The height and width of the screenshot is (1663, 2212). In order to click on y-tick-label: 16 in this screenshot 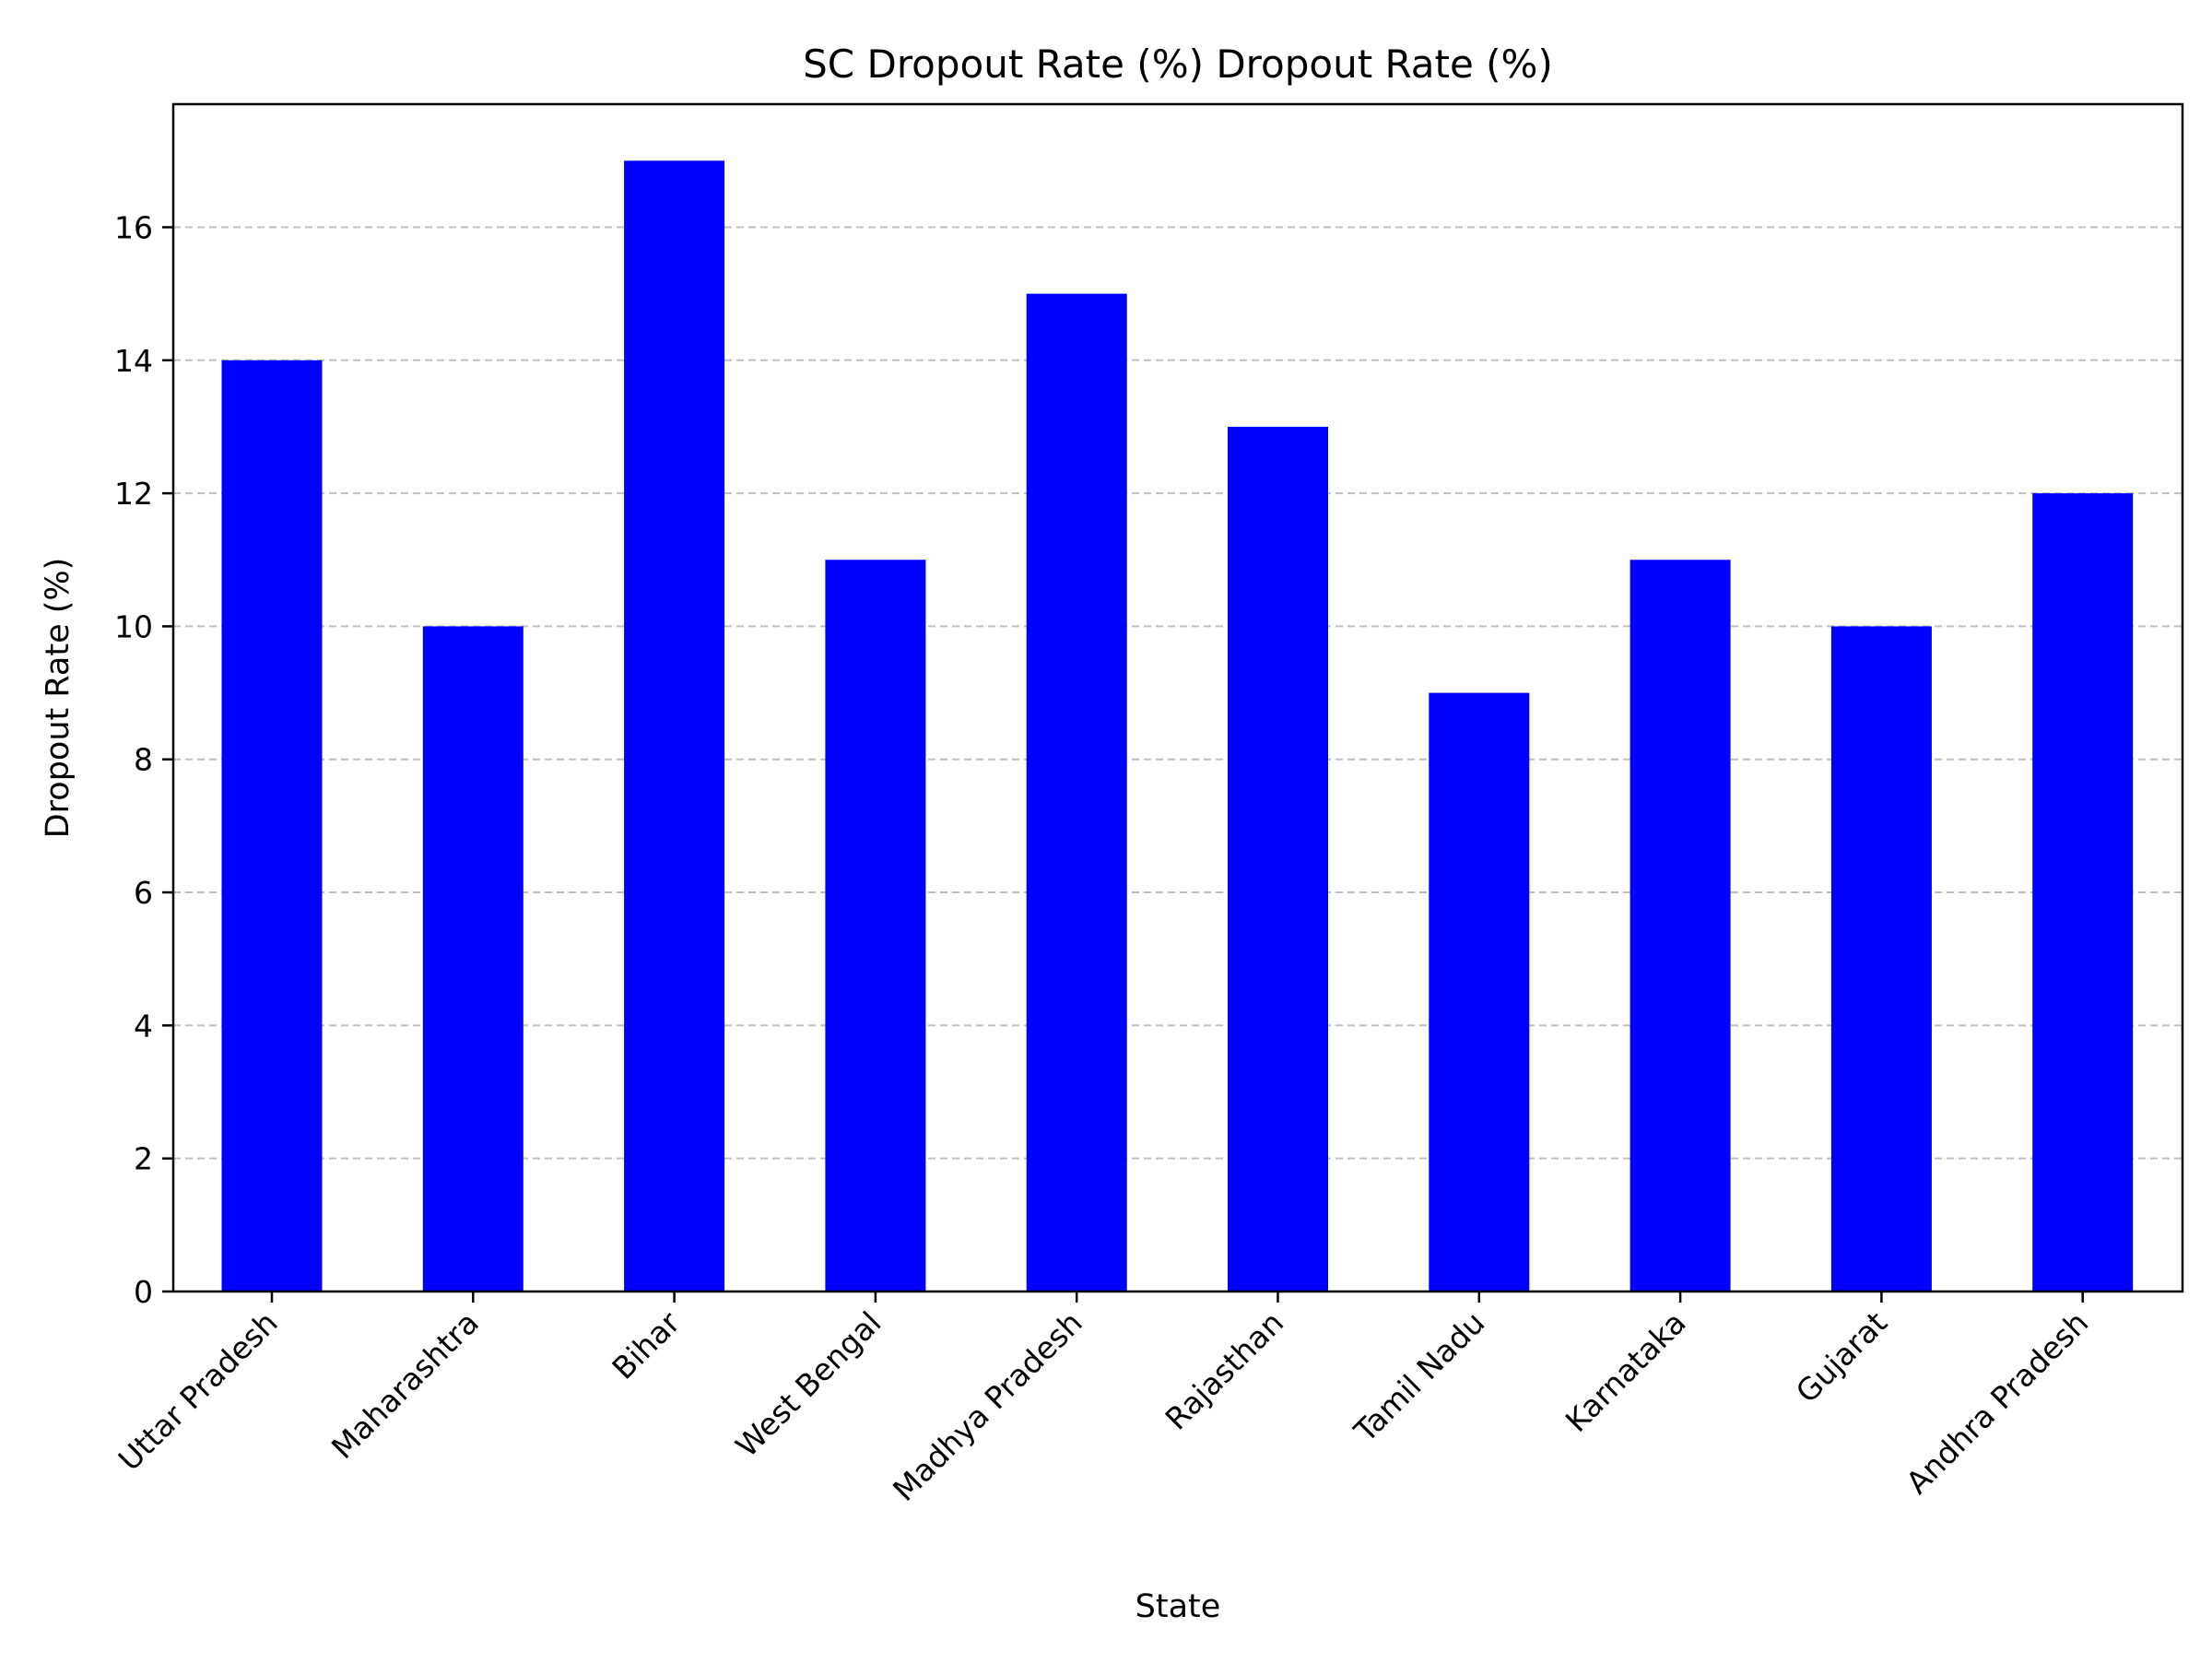, I will do `click(133, 227)`.